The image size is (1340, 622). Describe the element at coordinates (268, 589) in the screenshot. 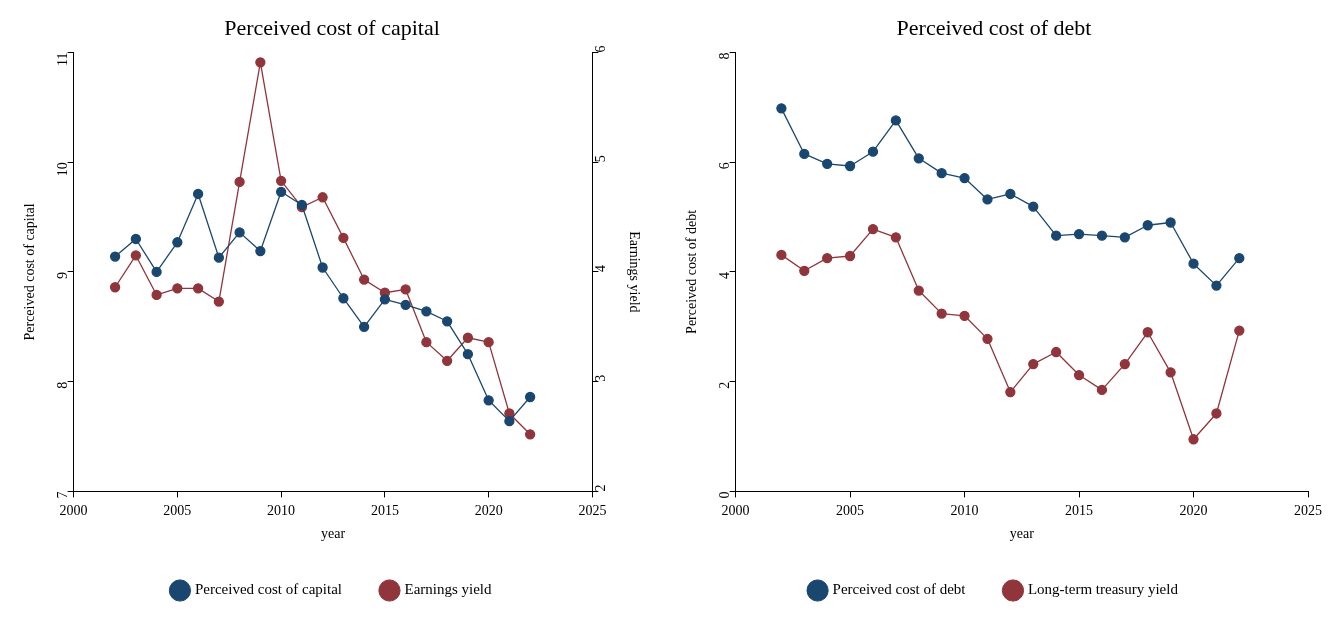

I see `legend-label: Perceived cost of capital` at that location.